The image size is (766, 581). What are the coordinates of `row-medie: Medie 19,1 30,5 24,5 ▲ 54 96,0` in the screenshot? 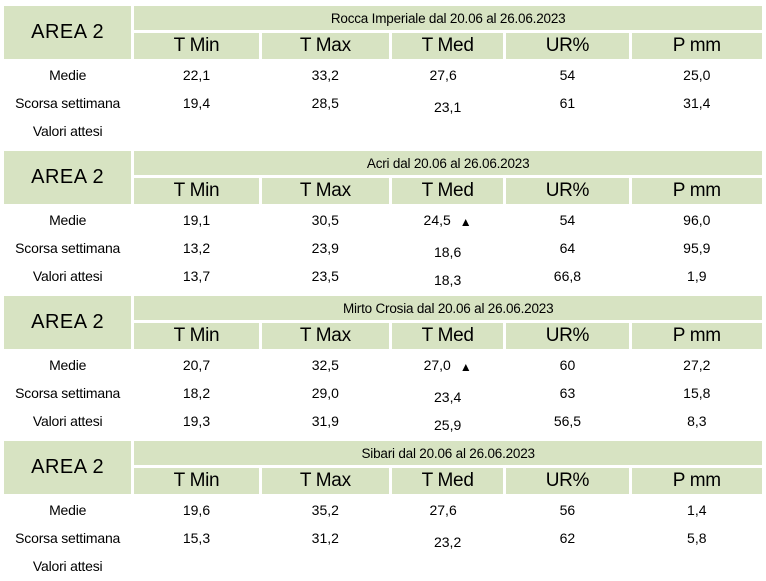 It's located at (383, 219).